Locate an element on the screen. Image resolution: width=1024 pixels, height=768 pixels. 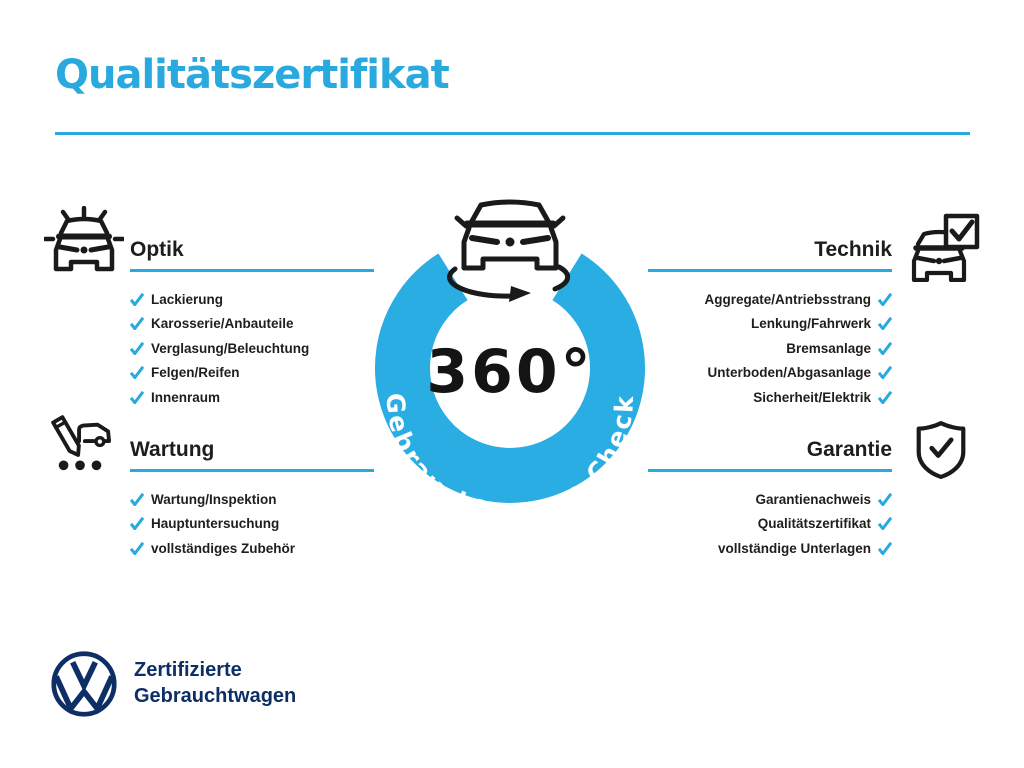
check-item: vollständige Unterlagen is located at coordinates (770, 548).